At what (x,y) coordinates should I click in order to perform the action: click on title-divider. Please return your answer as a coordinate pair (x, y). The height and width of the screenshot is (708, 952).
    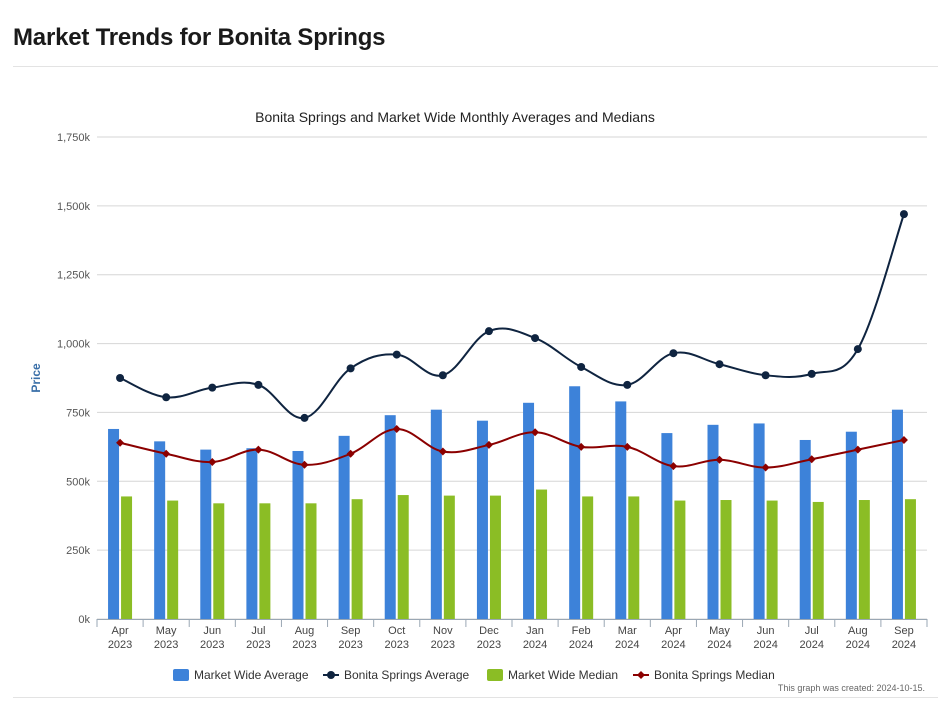
    Looking at the image, I should click on (475, 66).